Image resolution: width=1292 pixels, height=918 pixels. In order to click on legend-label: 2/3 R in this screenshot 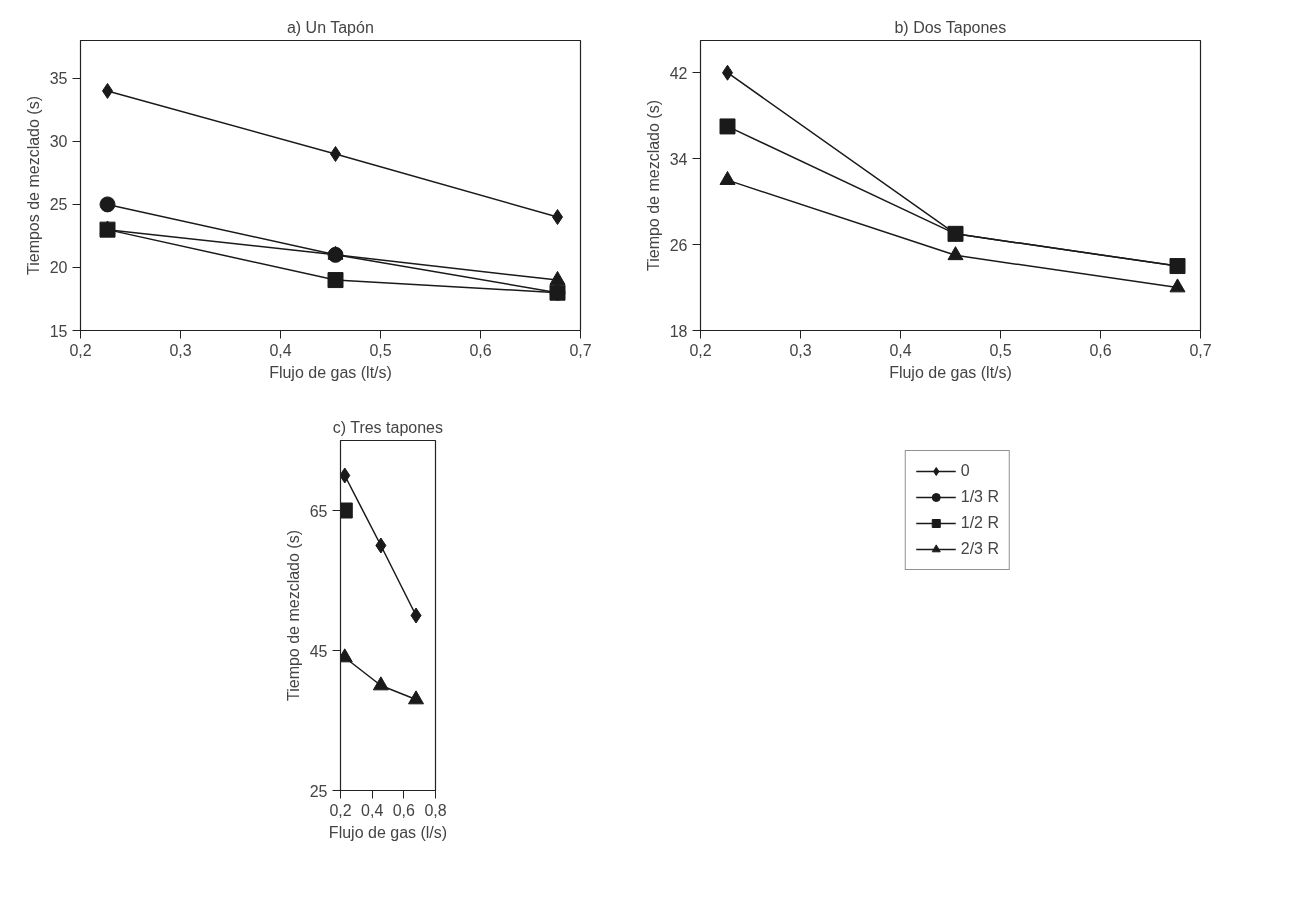, I will do `click(979, 549)`.